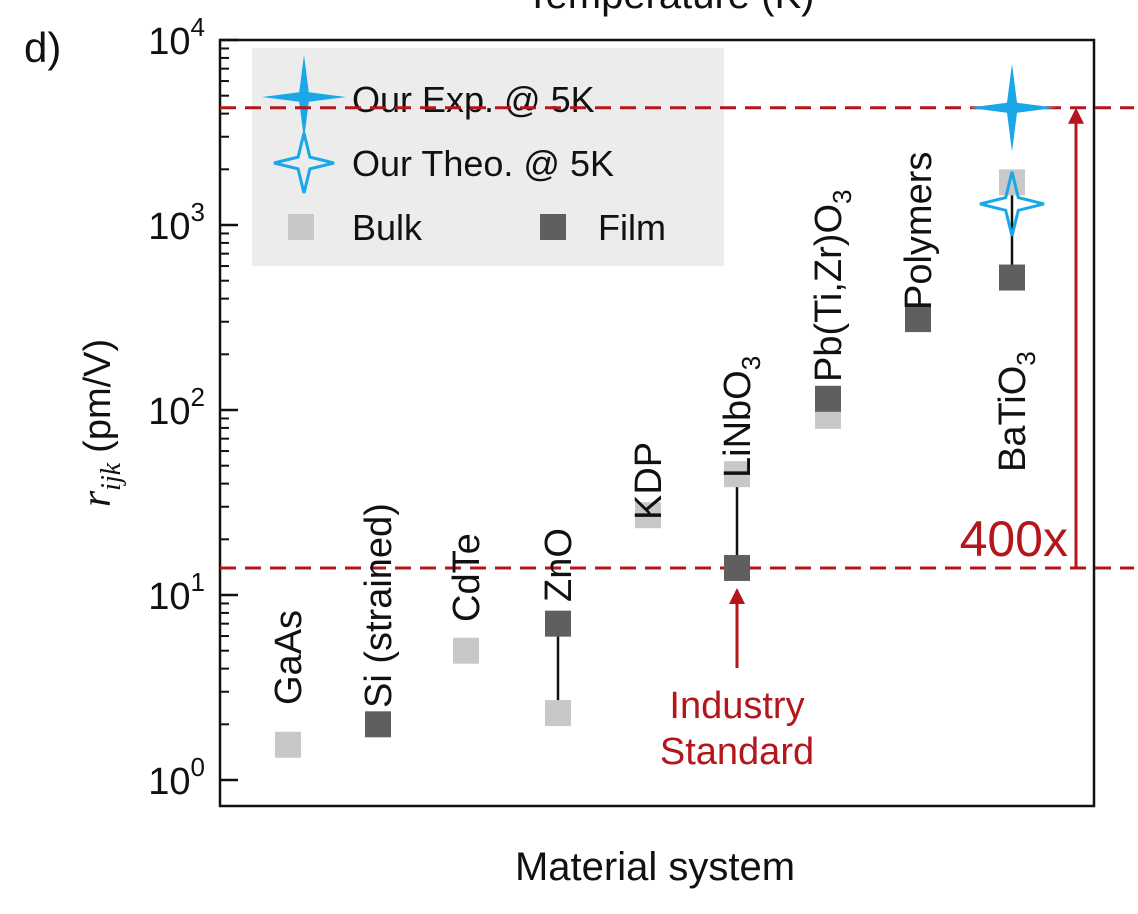 Image resolution: width=1138 pixels, height=914 pixels. I want to click on material-label-text: GaAs, so click(289, 657).